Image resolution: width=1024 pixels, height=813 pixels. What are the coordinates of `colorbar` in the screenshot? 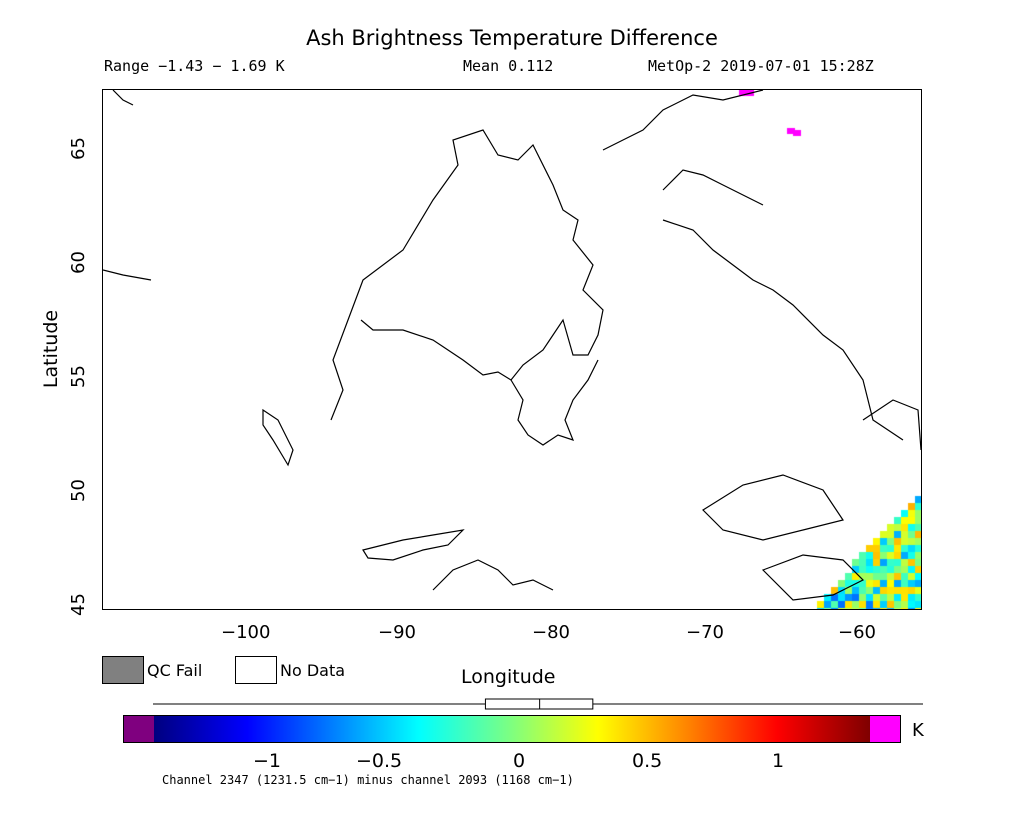 It's located at (512, 729).